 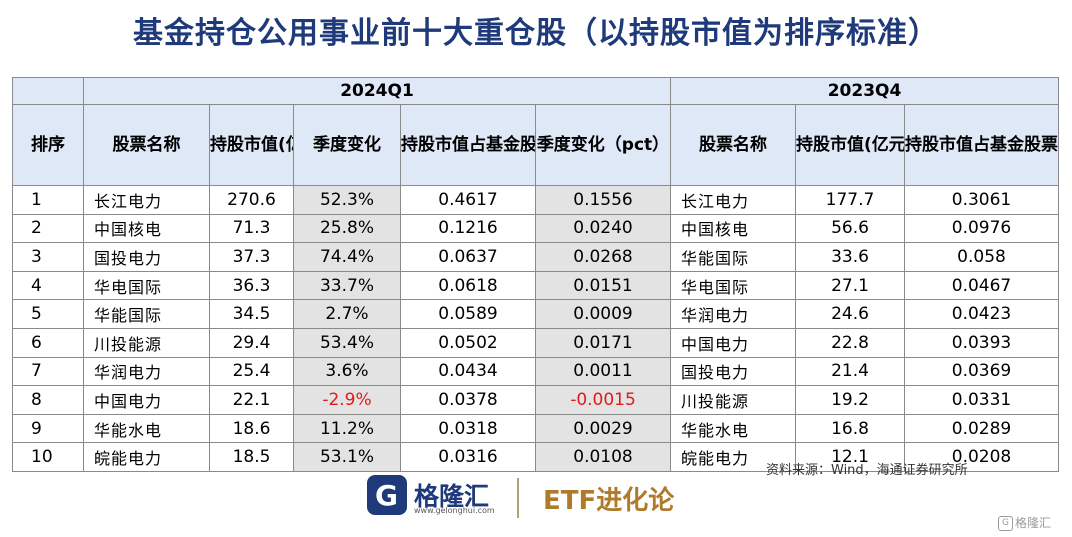 What do you see at coordinates (347, 371) in the screenshot?
I see `cell-change-q1: 3.6%` at bounding box center [347, 371].